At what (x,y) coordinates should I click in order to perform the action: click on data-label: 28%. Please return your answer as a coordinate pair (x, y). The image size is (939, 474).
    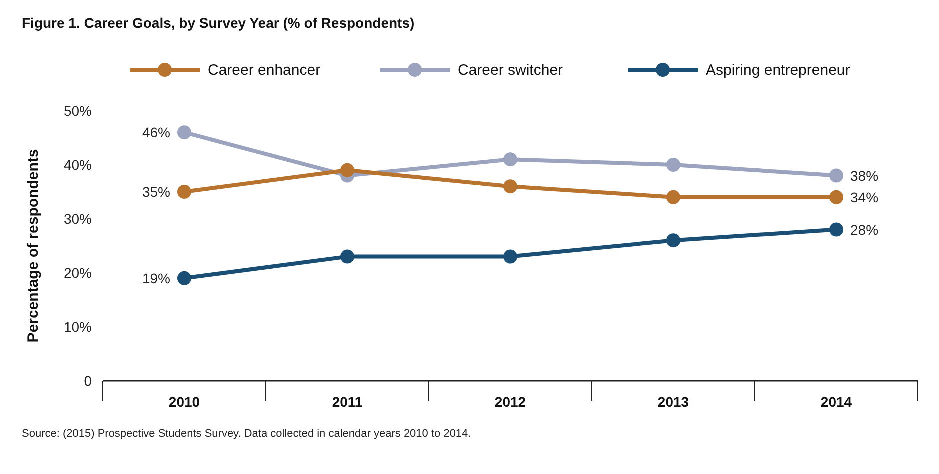
    Looking at the image, I should click on (864, 230).